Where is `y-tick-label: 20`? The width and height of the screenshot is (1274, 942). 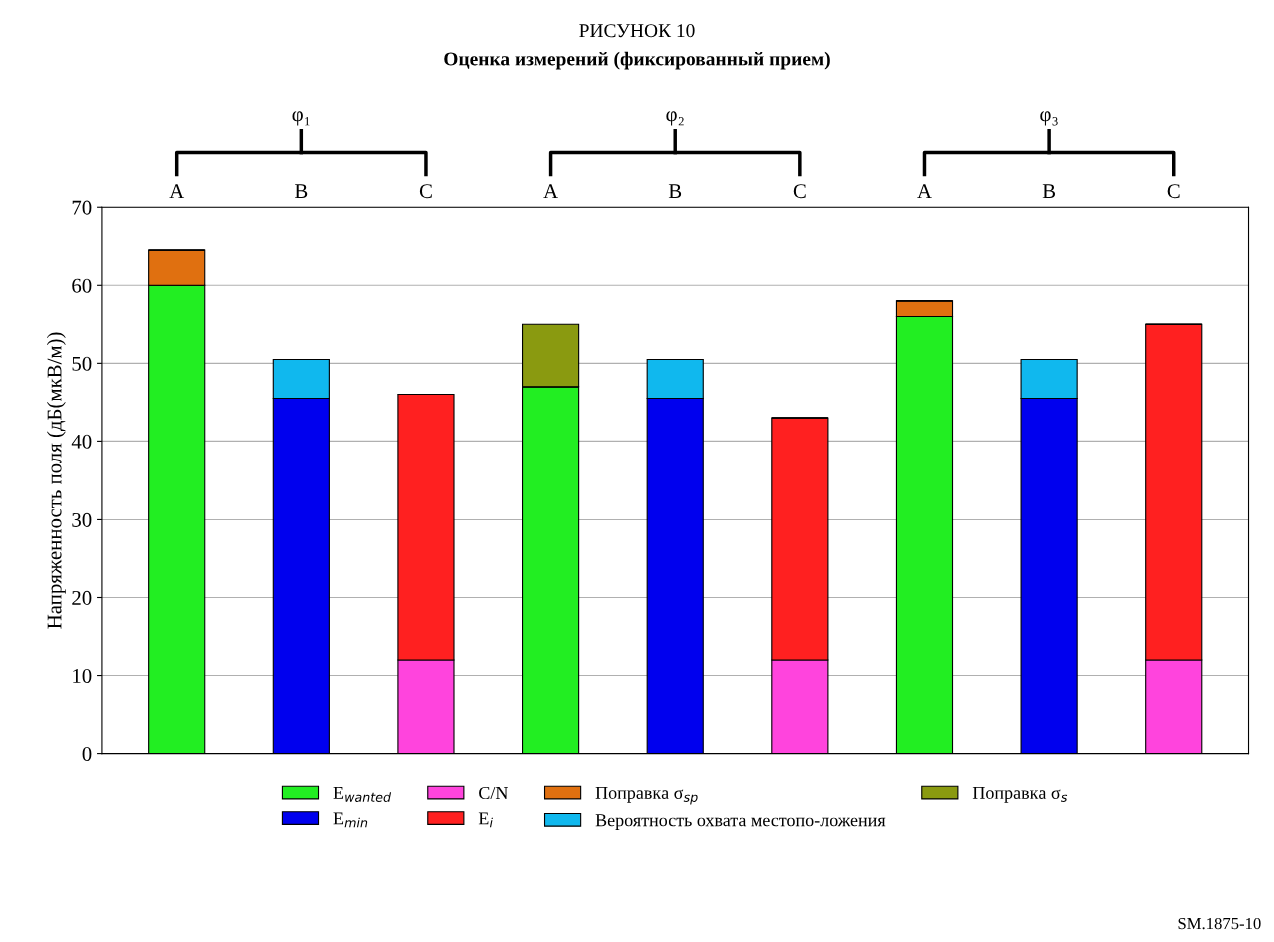 y-tick-label: 20 is located at coordinates (82, 597).